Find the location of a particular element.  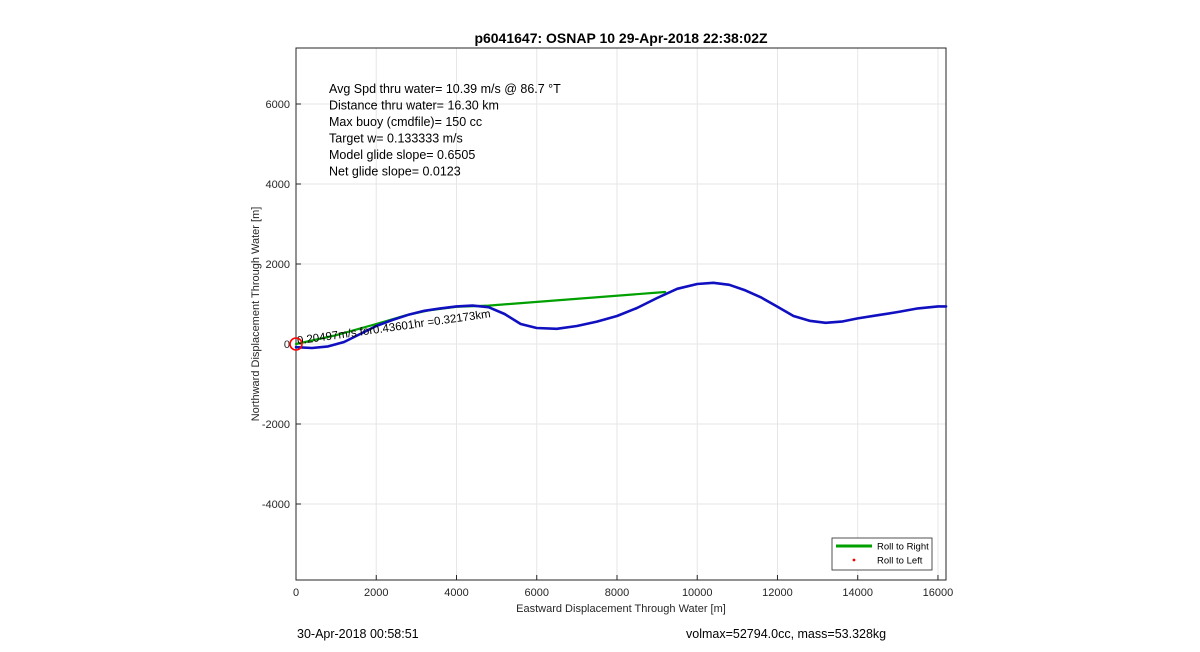

y-tick-label: 6000 is located at coordinates (278, 105).